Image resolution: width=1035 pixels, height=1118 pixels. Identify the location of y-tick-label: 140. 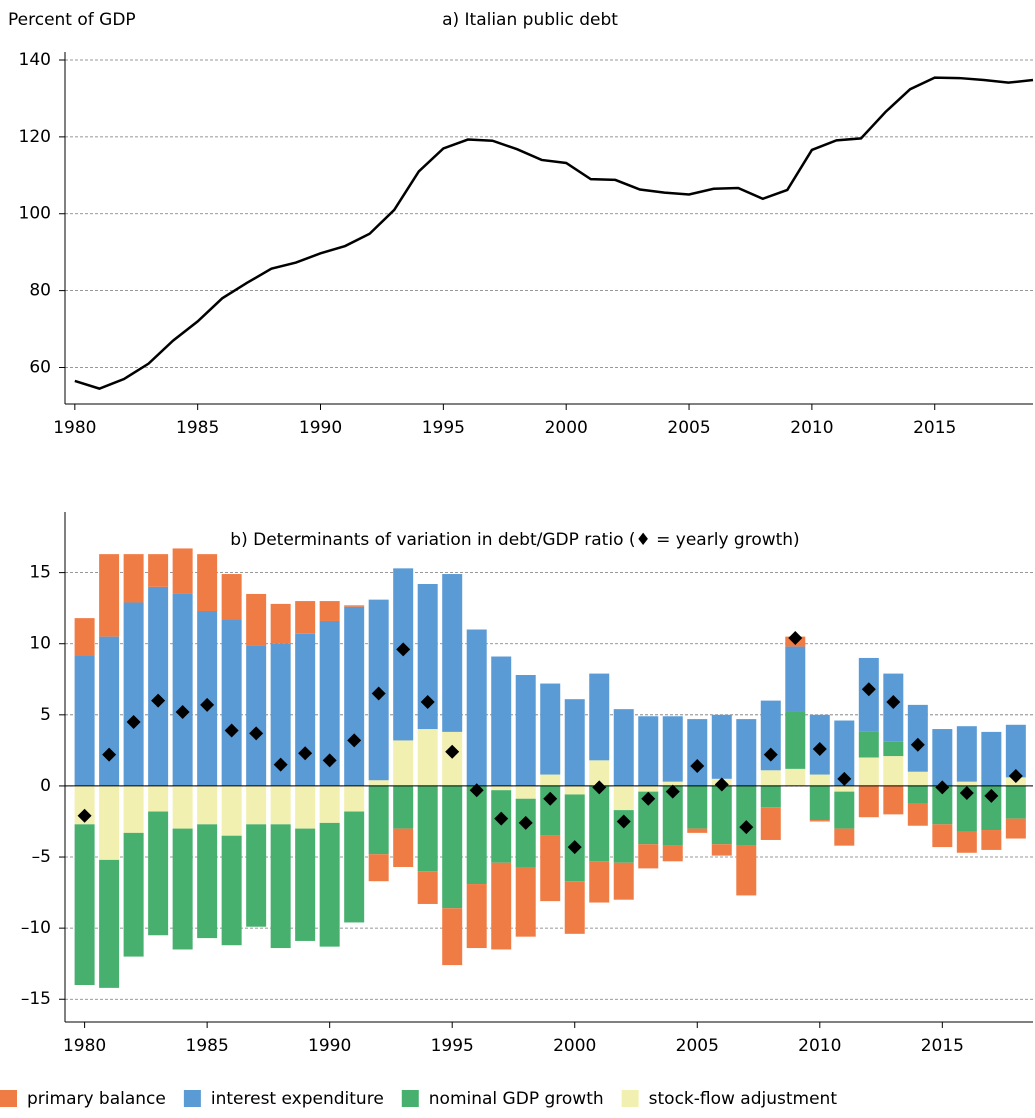
(35, 60).